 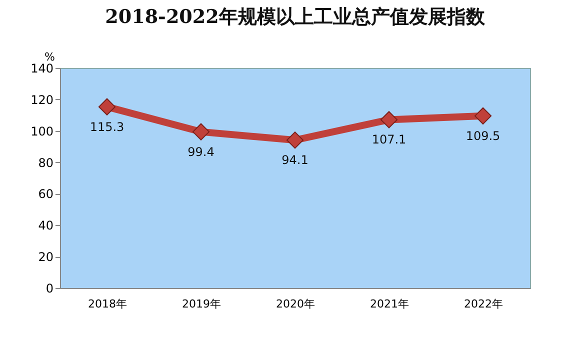 I want to click on data-label: 99.4, so click(x=201, y=151).